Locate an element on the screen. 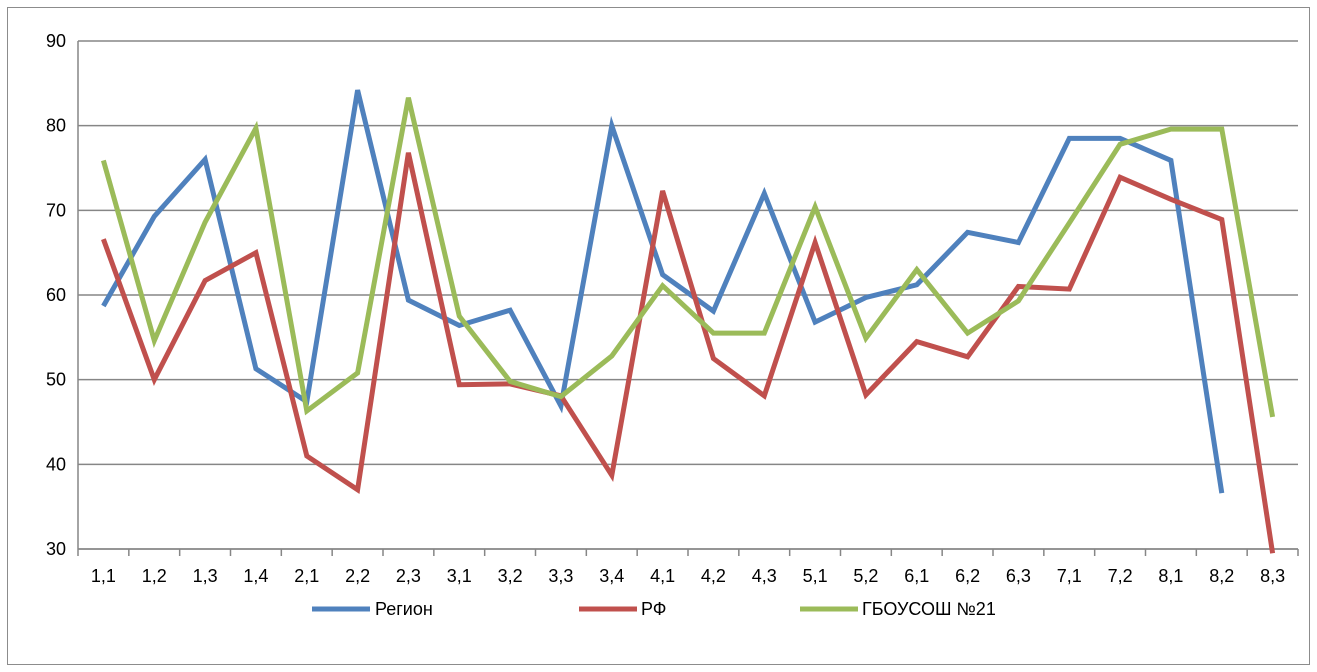  x-tick-label: 3,2 is located at coordinates (510, 576).